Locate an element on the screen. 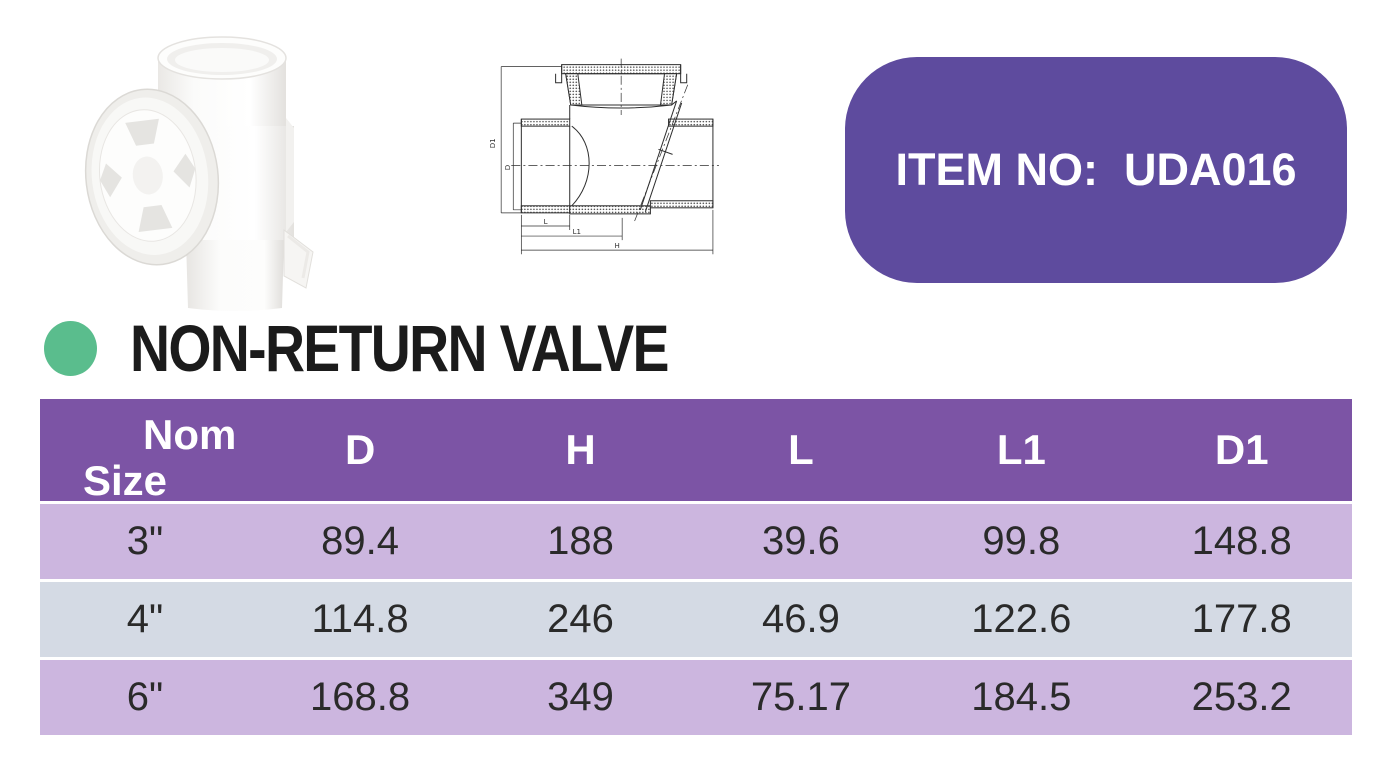 This screenshot has width=1393, height=757. cell-l1: 184.5 is located at coordinates (1021, 697).